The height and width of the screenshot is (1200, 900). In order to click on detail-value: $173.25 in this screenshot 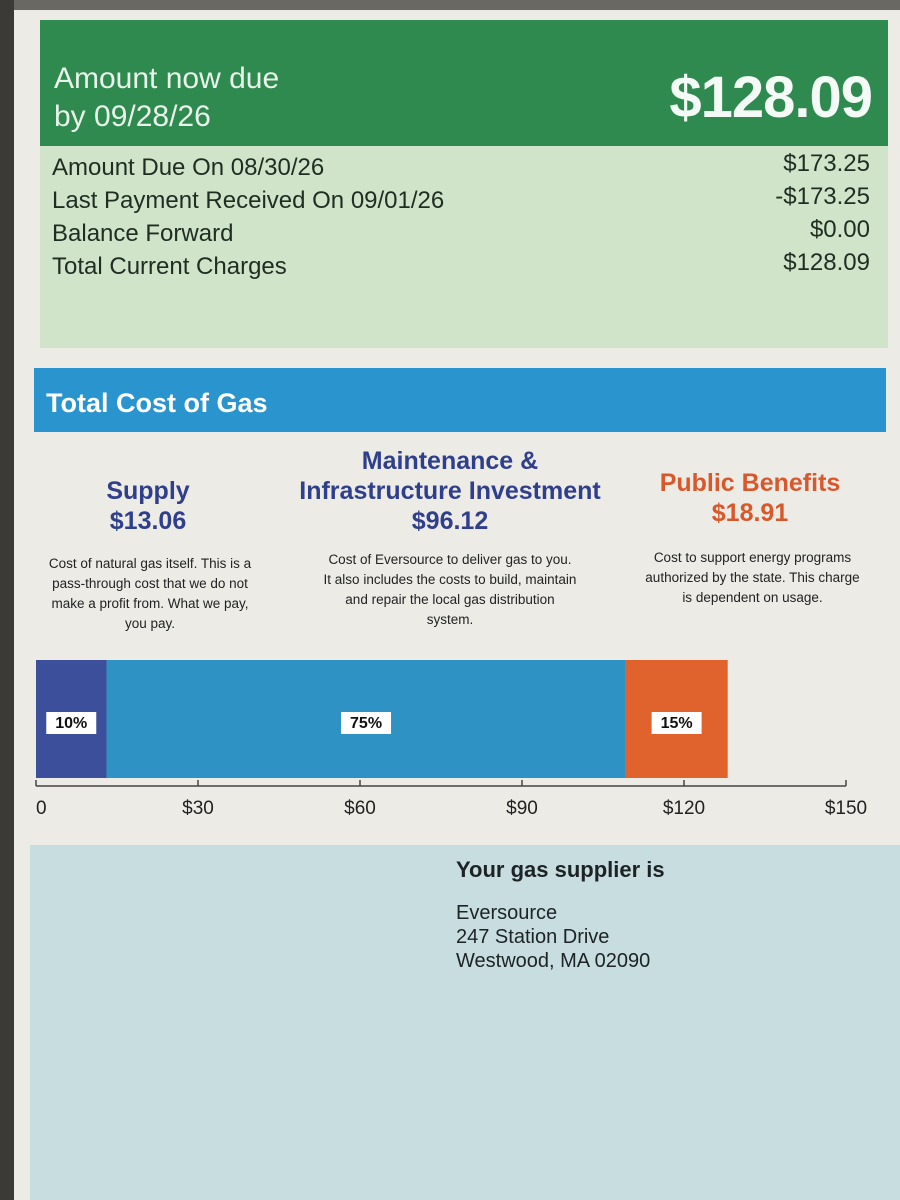, I will do `click(826, 163)`.